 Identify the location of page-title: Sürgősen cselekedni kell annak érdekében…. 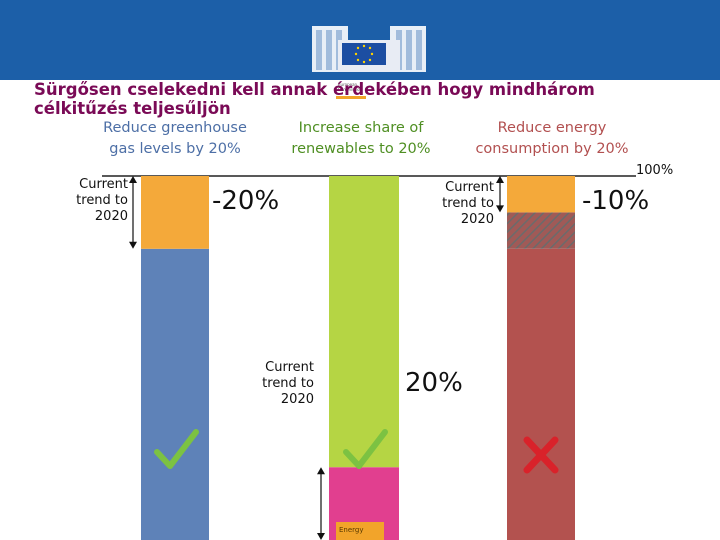
(314, 99).